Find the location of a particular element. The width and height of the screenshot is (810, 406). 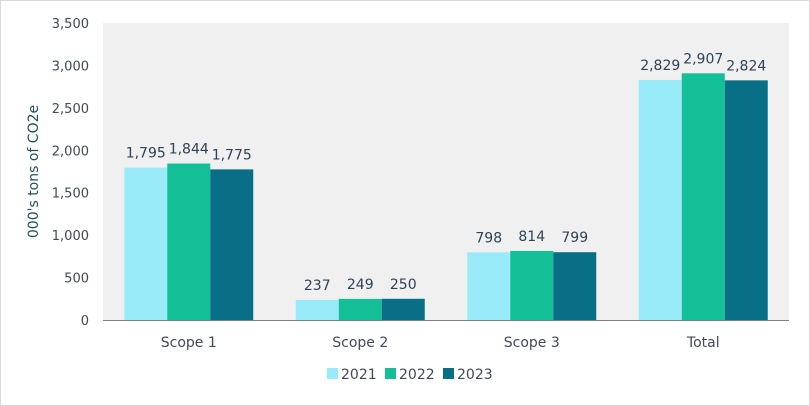

x-category-label: Scope 1 is located at coordinates (189, 343).